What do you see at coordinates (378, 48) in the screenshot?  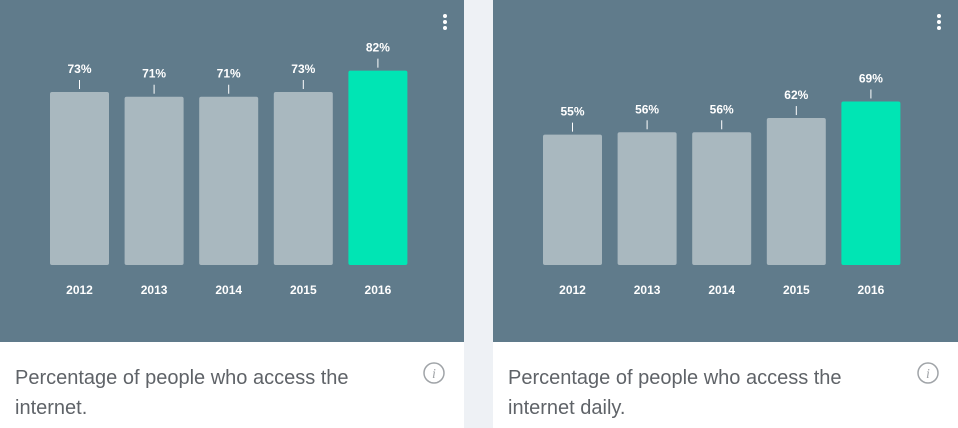 I see `data-label: 82%` at bounding box center [378, 48].